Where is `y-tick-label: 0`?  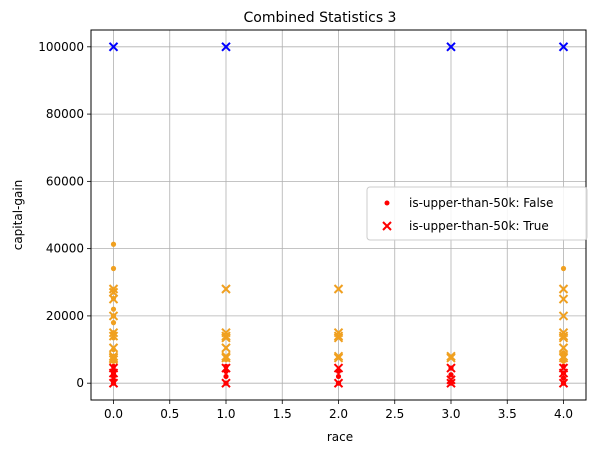
y-tick-label: 0 is located at coordinates (80, 383).